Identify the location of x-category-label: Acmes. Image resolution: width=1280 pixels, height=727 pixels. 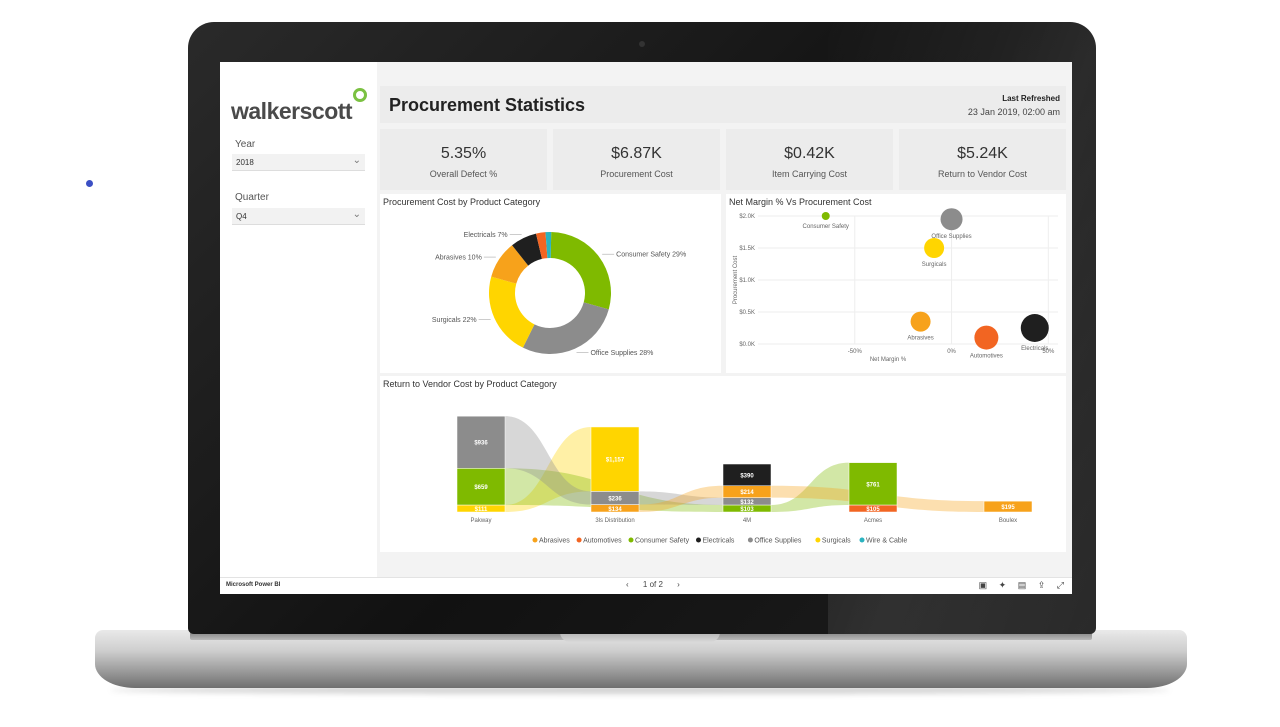
(873, 521).